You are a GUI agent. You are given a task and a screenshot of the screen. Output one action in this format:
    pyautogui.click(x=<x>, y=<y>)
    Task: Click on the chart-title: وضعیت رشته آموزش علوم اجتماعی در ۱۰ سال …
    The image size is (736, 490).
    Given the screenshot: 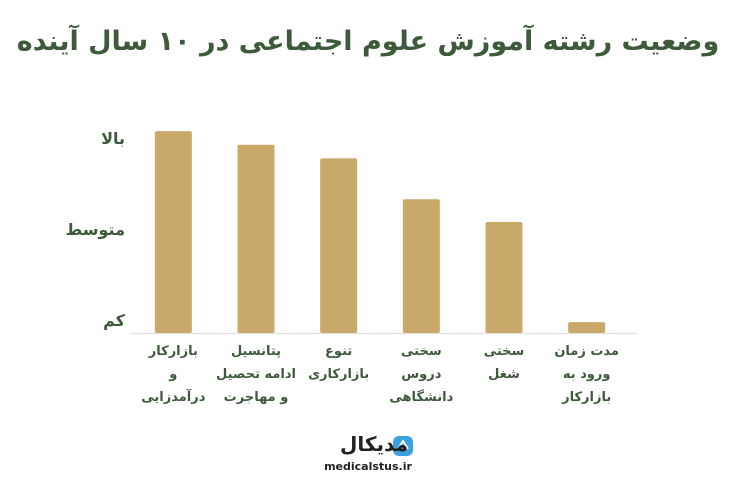 What is the action you would take?
    pyautogui.click(x=368, y=41)
    